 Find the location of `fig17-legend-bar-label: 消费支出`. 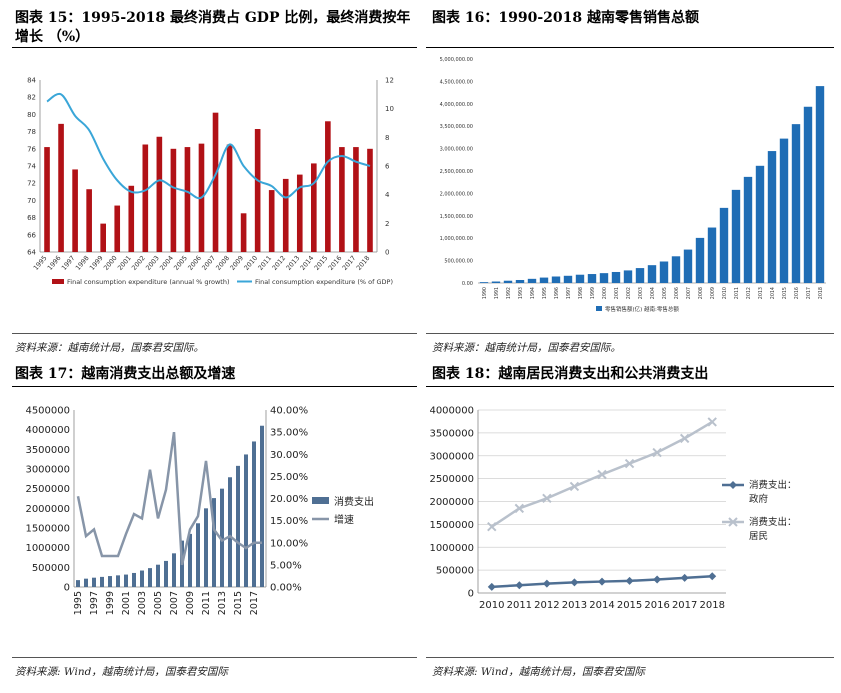

fig17-legend-bar-label: 消费支出 is located at coordinates (354, 501).